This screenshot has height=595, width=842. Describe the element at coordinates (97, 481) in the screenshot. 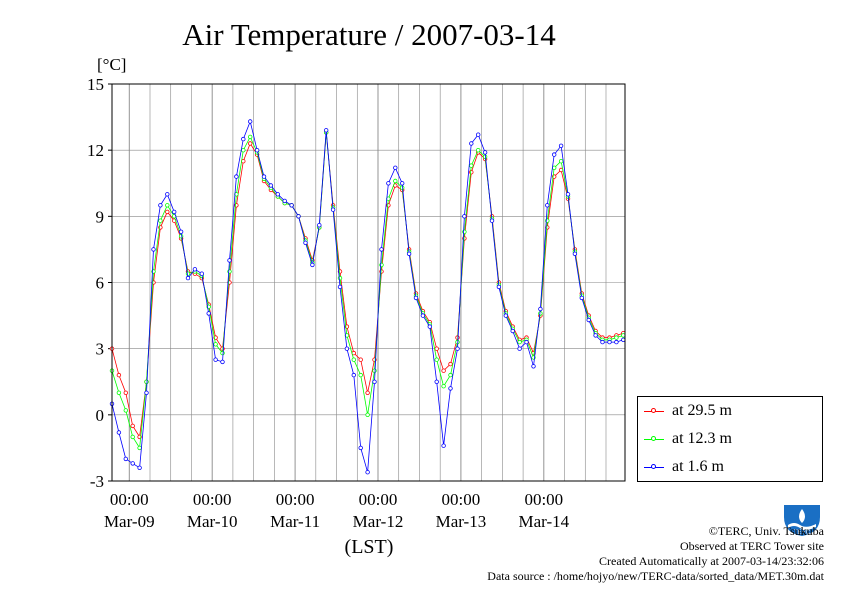

I see `y-tick-label: -3` at that location.